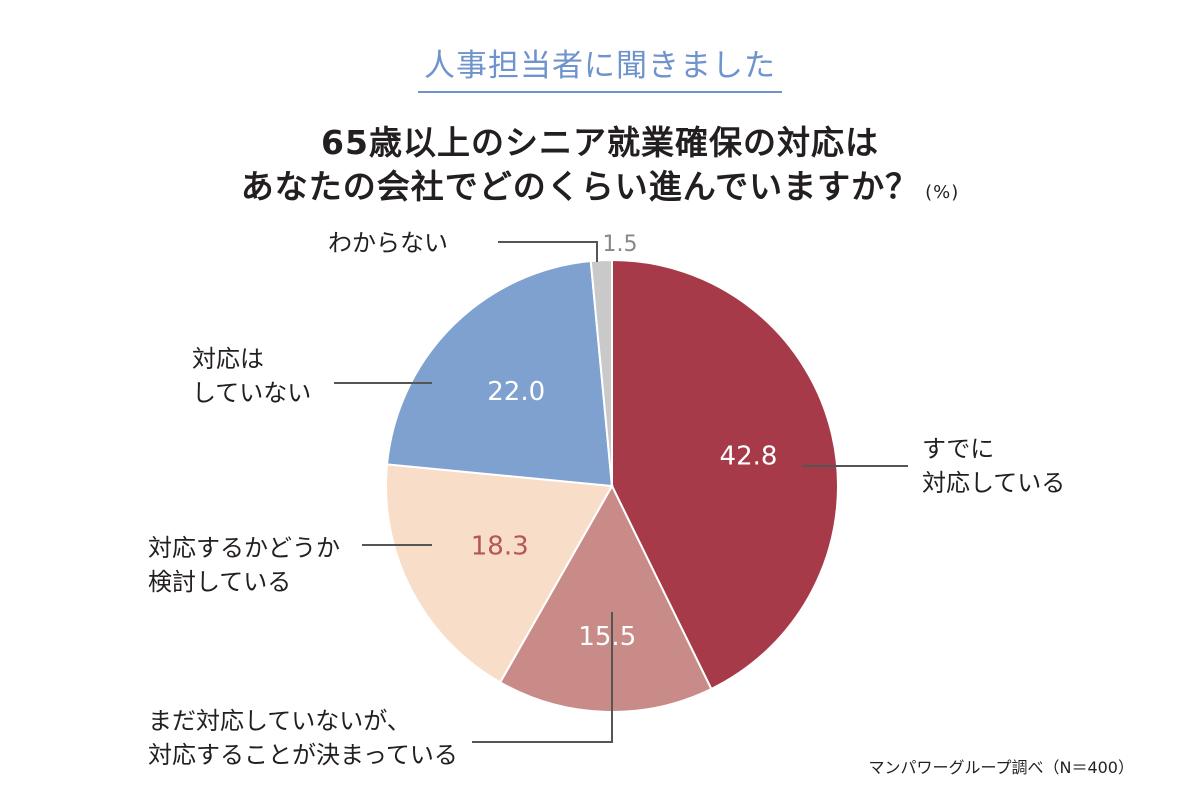 This screenshot has height=800, width=1200. What do you see at coordinates (620, 244) in the screenshot?
I see `value-label-unknown: 1.5` at bounding box center [620, 244].